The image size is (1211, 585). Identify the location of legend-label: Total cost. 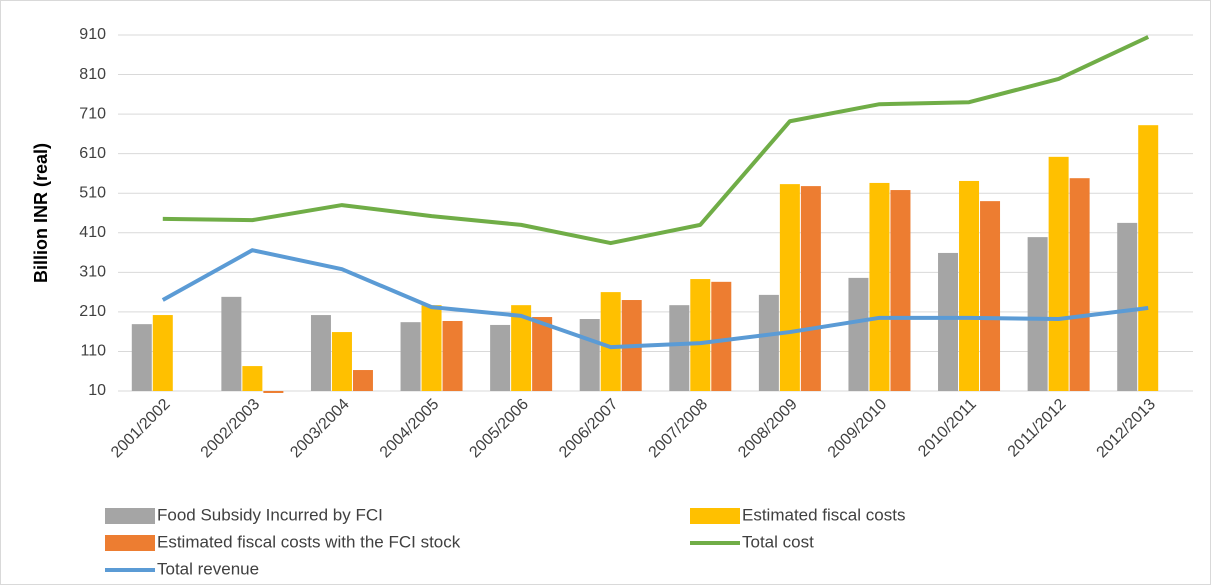
(778, 541).